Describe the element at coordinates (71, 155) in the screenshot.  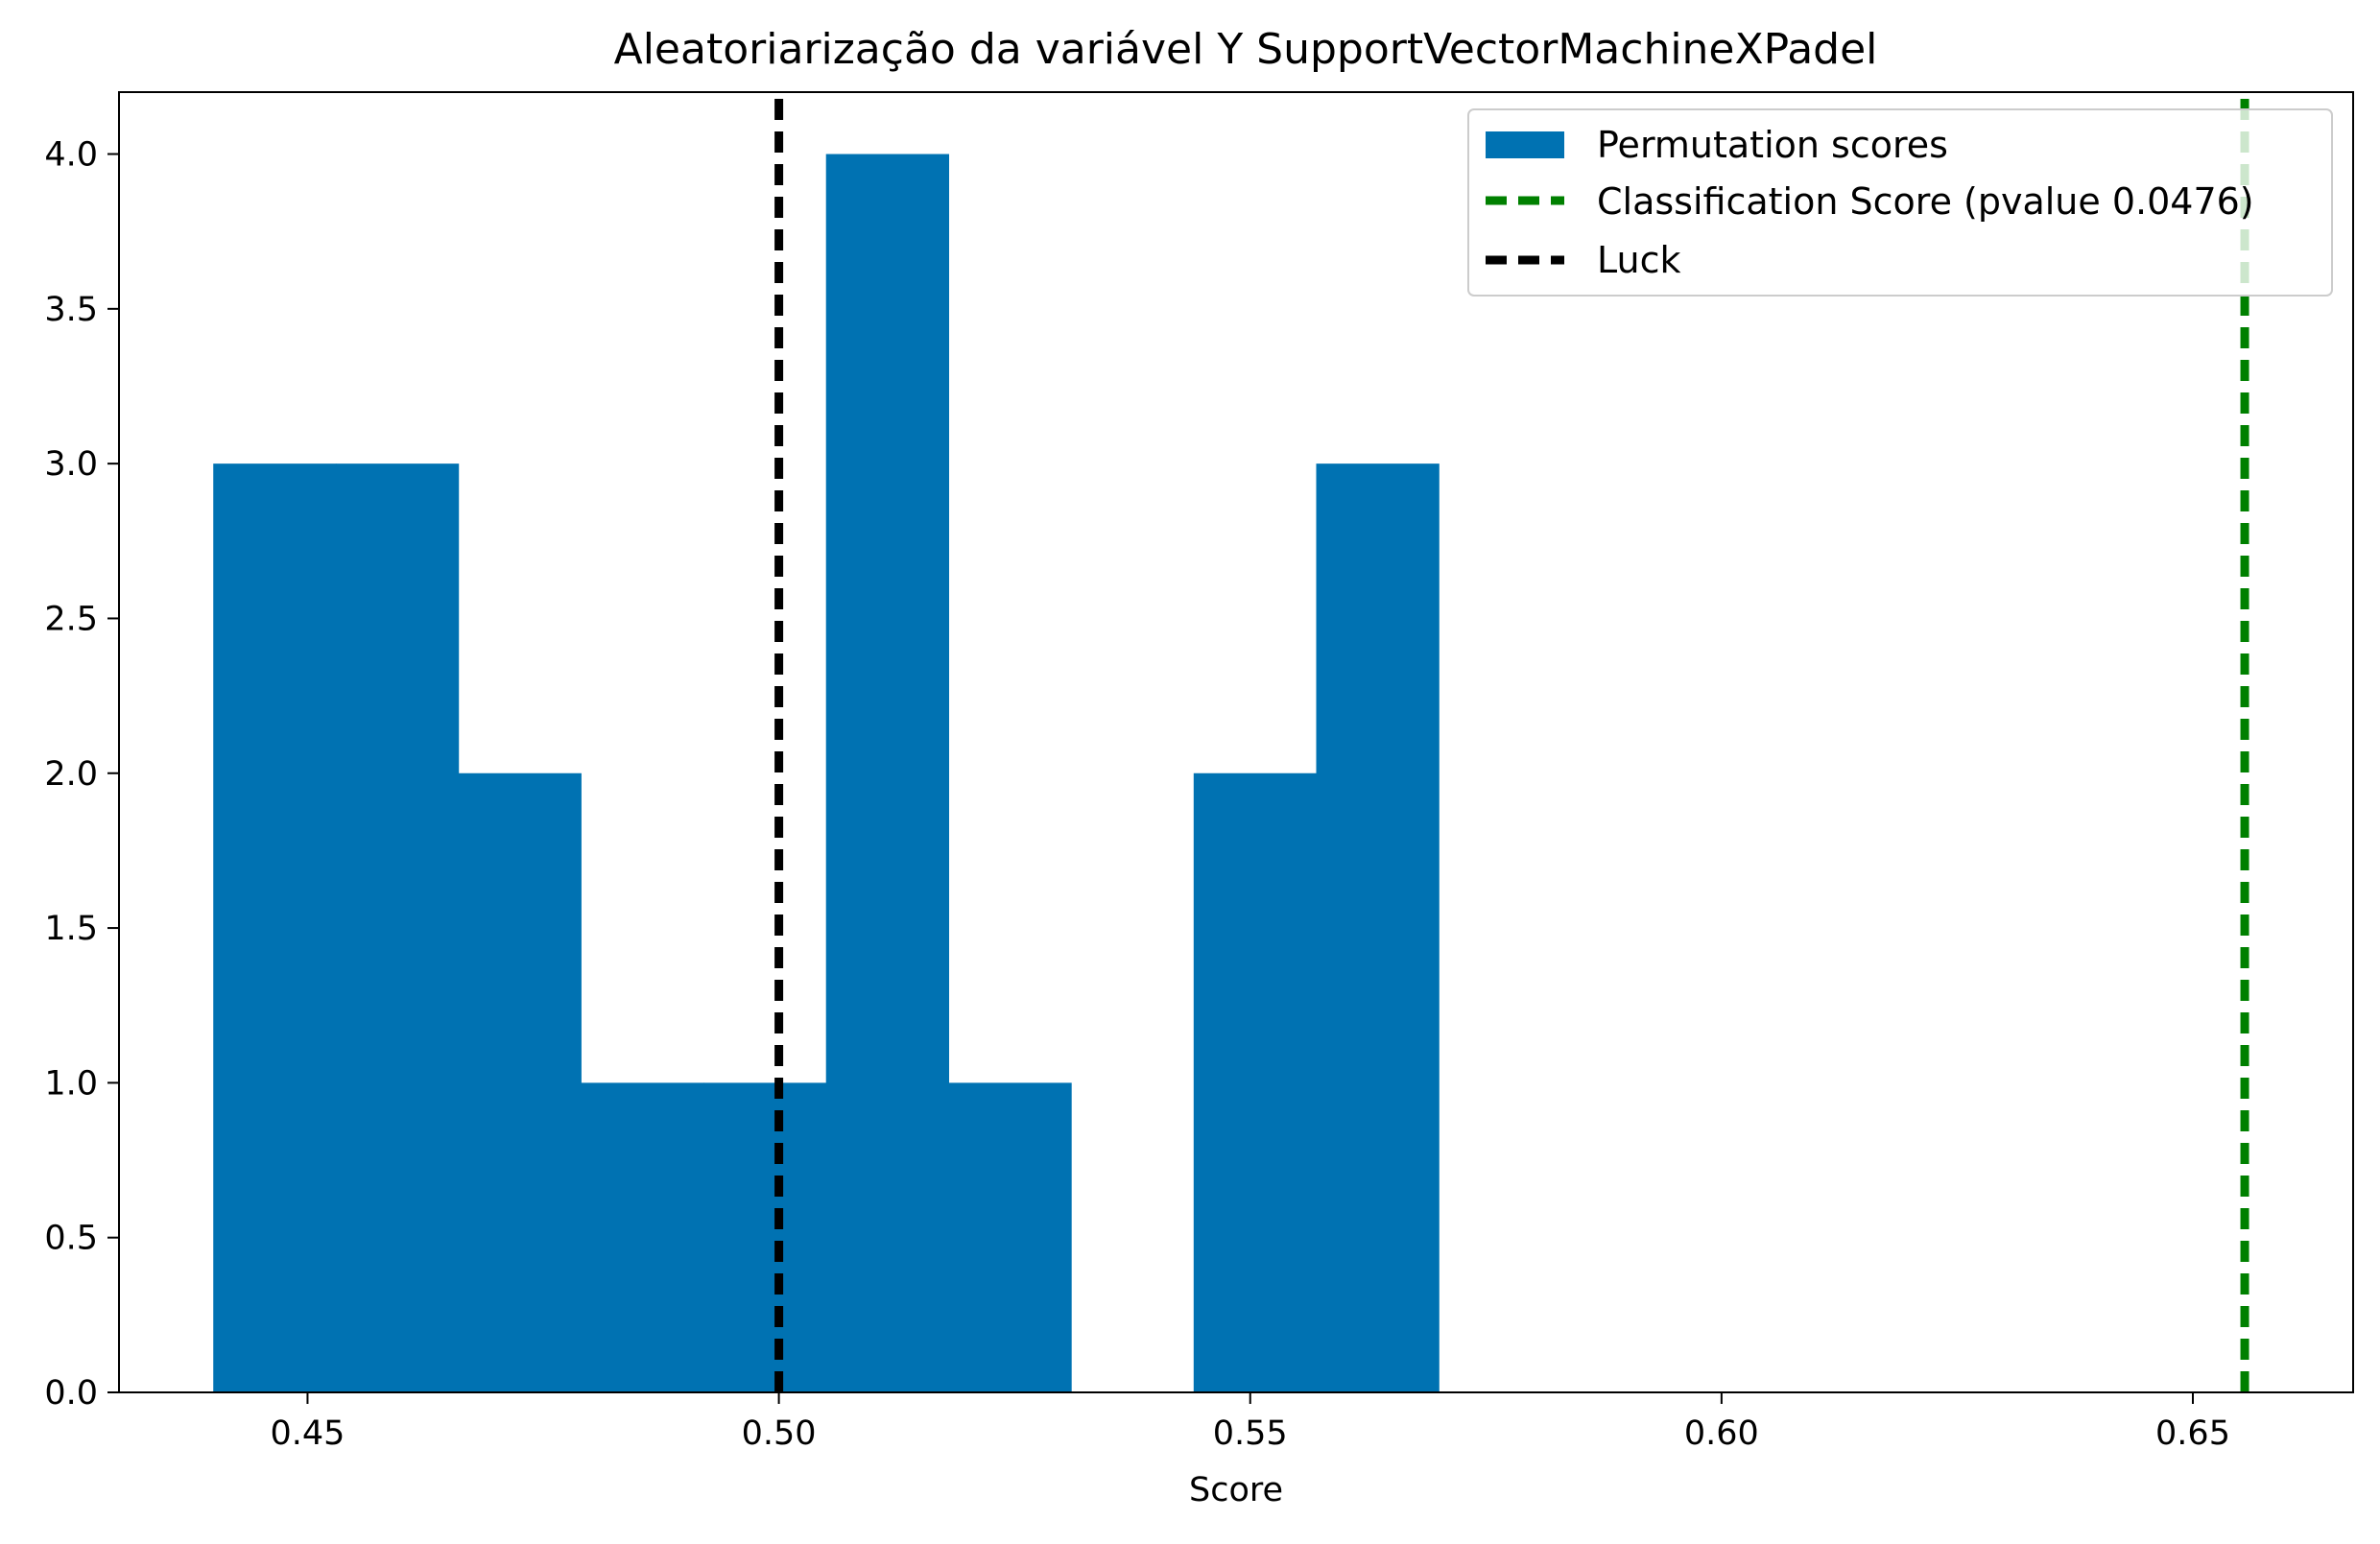
I see `y-tick-label: 4.0` at that location.